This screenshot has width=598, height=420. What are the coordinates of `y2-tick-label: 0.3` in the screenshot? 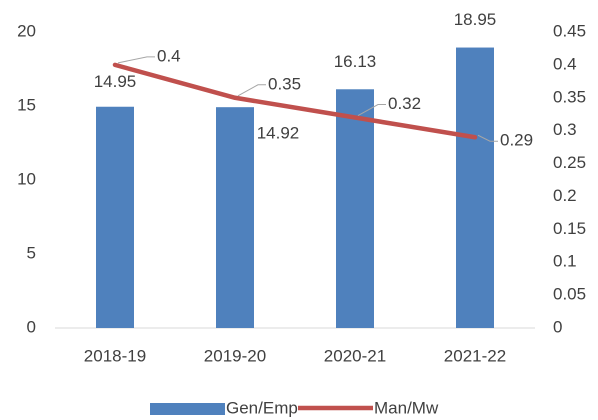 It's located at (565, 129).